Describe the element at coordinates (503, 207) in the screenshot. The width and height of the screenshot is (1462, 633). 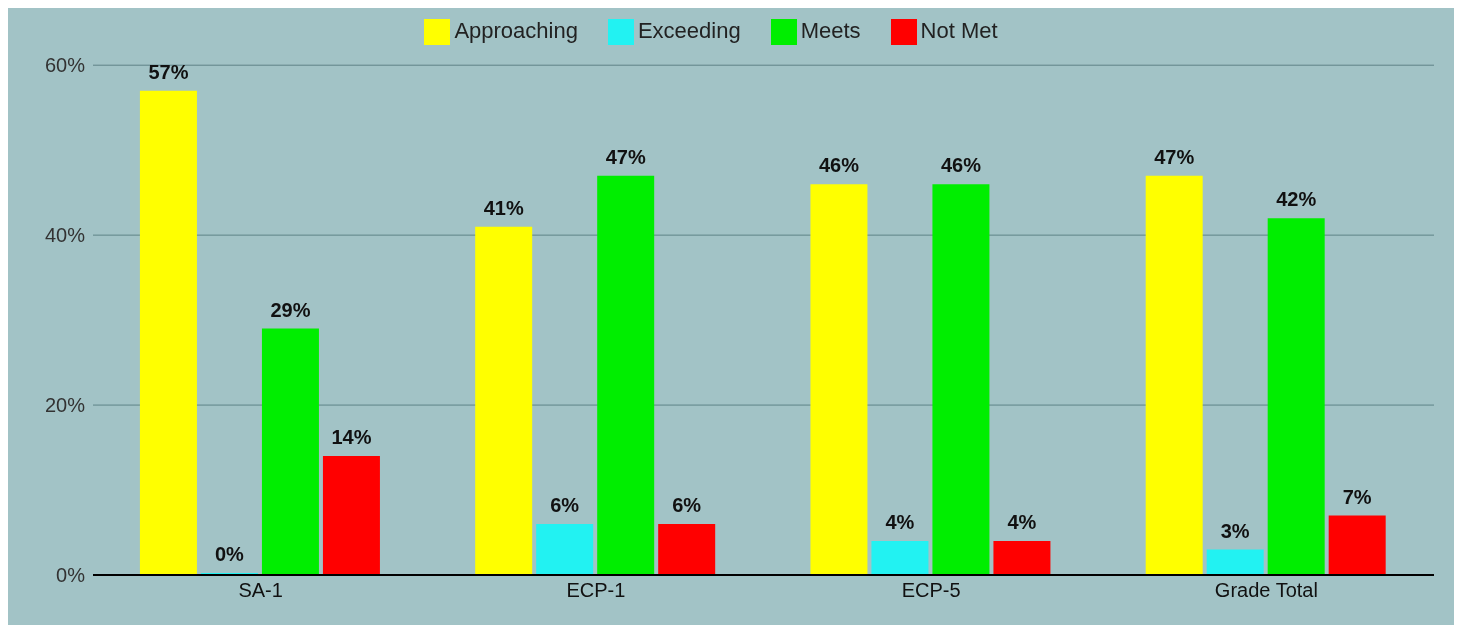
I see `data-label: 41%` at that location.